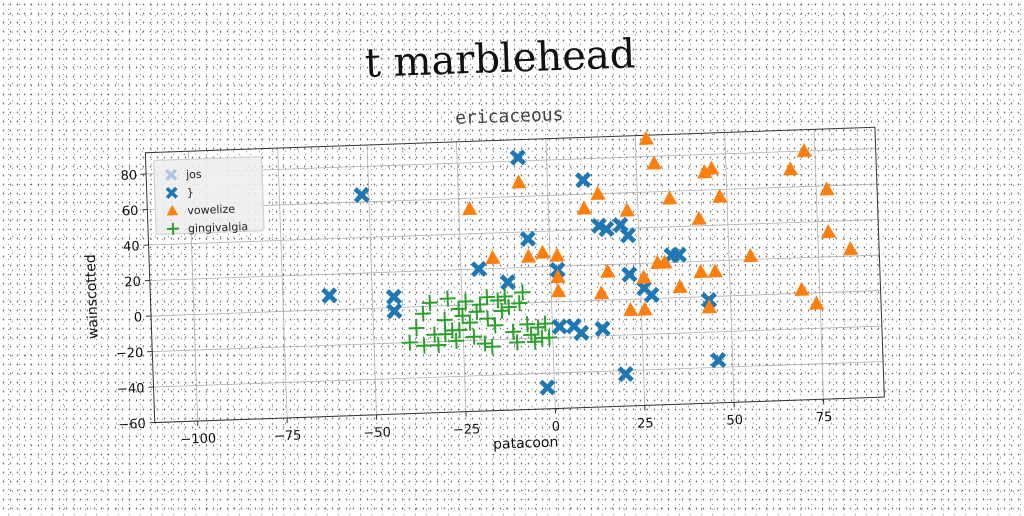 The height and width of the screenshot is (516, 1024). What do you see at coordinates (209, 197) in the screenshot?
I see `legend: jos} vowelize gingivalgia` at bounding box center [209, 197].